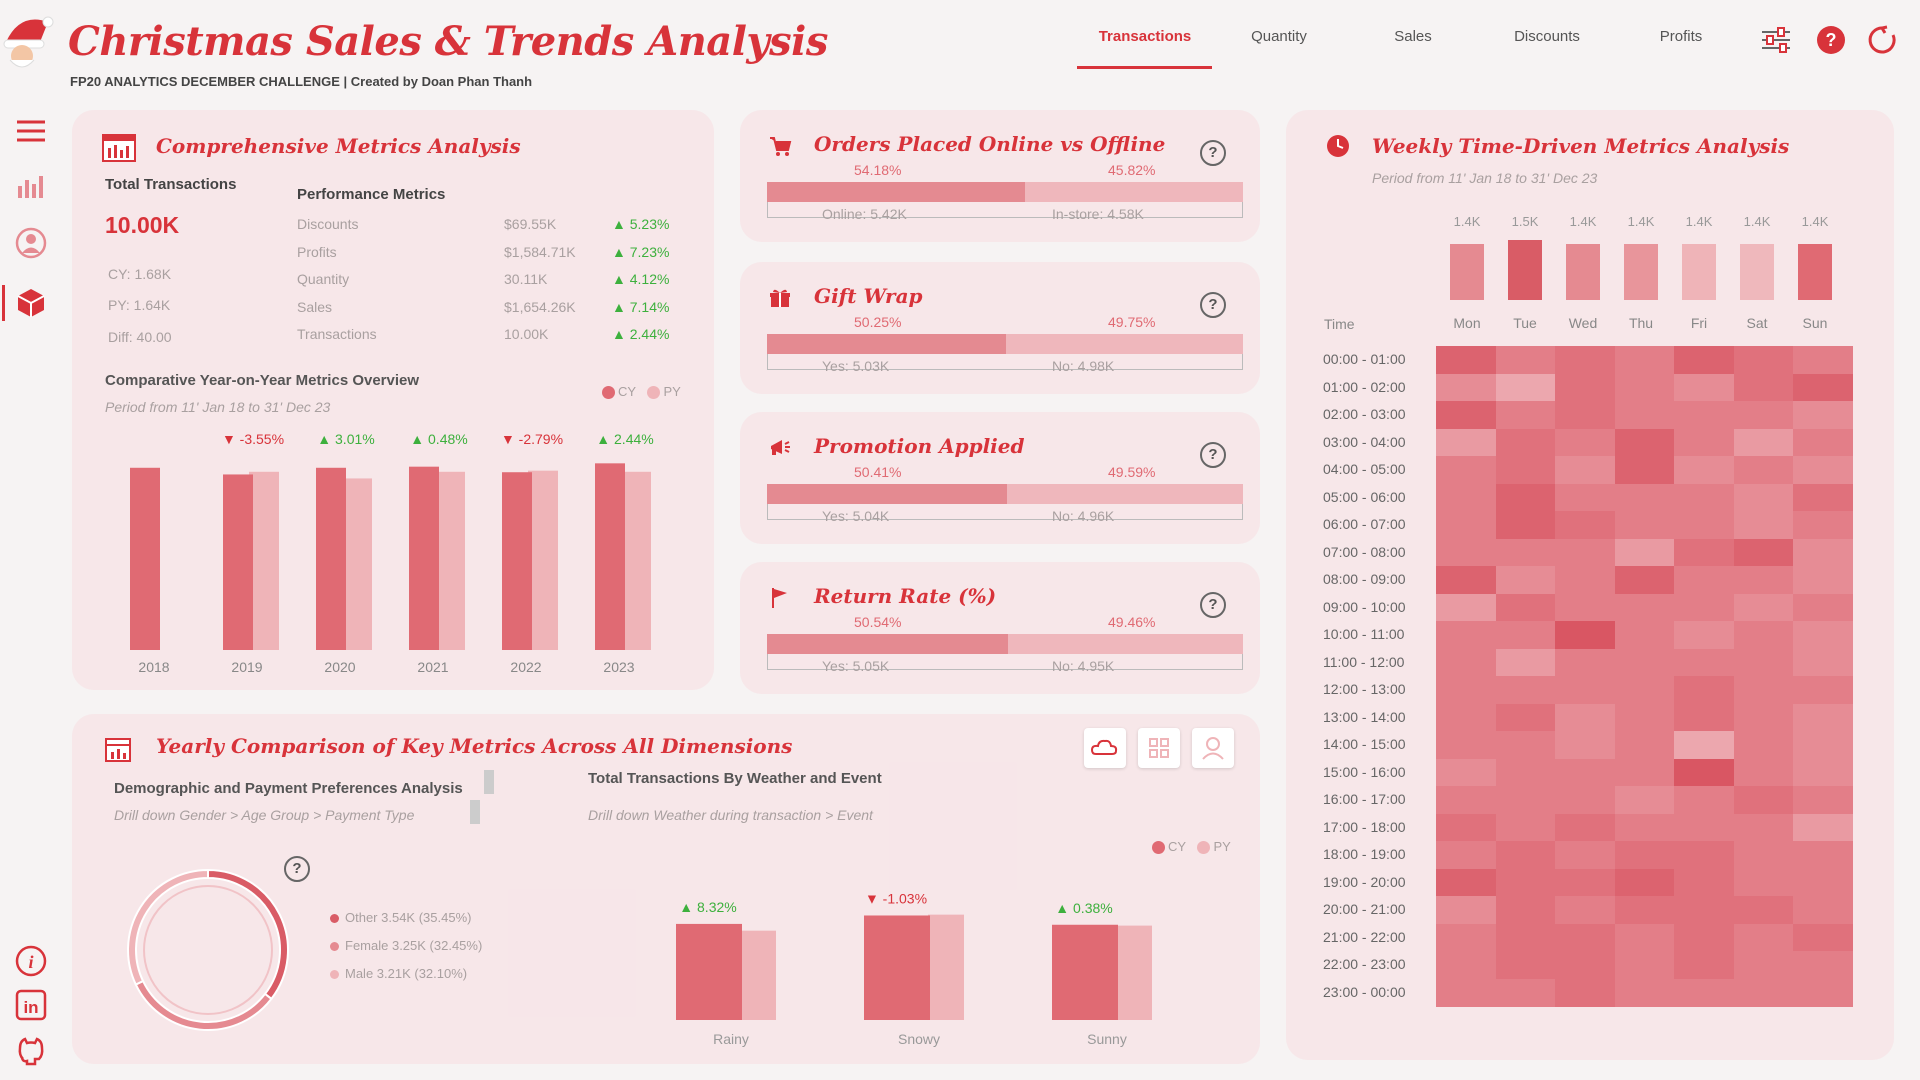 This screenshot has width=1920, height=1080. What do you see at coordinates (448, 41) in the screenshot?
I see `app-title: Christmas Sales & Trends Analysis` at bounding box center [448, 41].